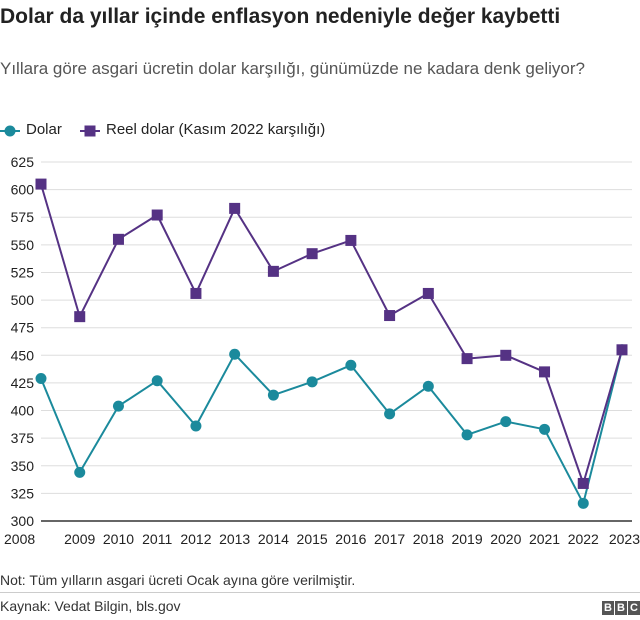 The image size is (640, 620). What do you see at coordinates (23, 383) in the screenshot?
I see `y-tick-label: 425` at bounding box center [23, 383].